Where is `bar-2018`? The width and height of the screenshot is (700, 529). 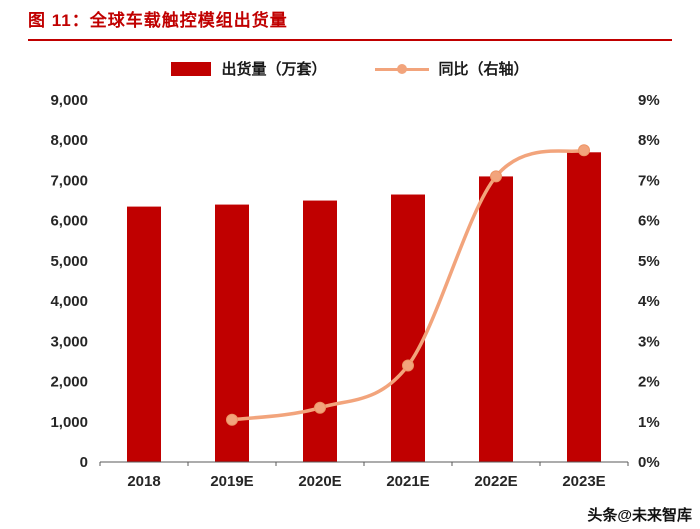 bar-2018 is located at coordinates (144, 334).